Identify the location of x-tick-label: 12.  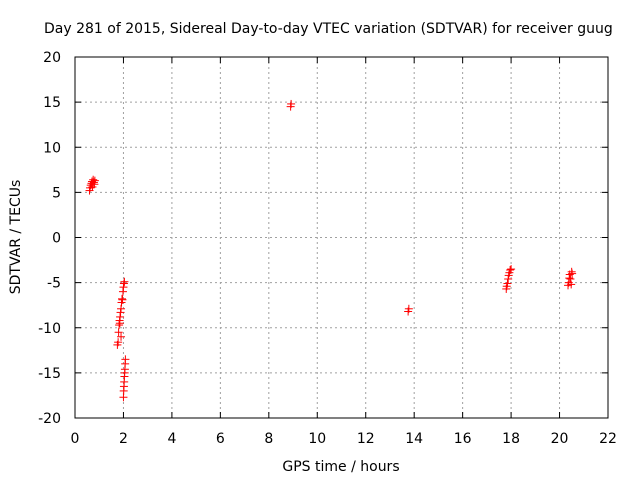
(366, 439).